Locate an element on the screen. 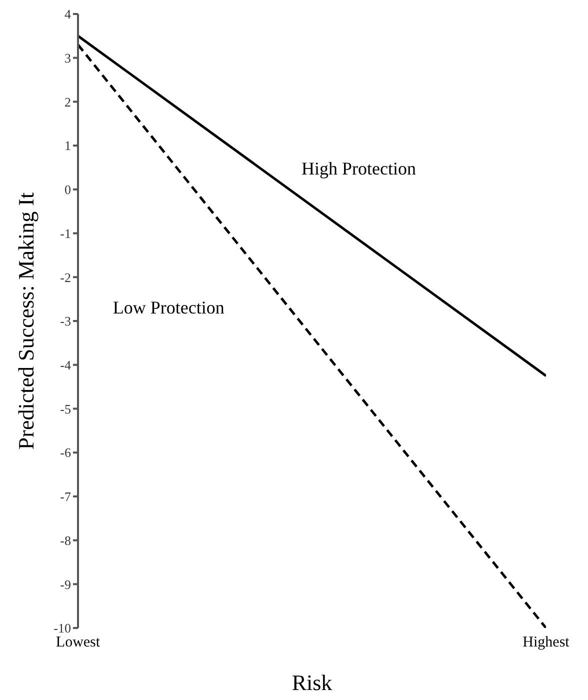  y-tick-label: 1 is located at coordinates (67, 146).